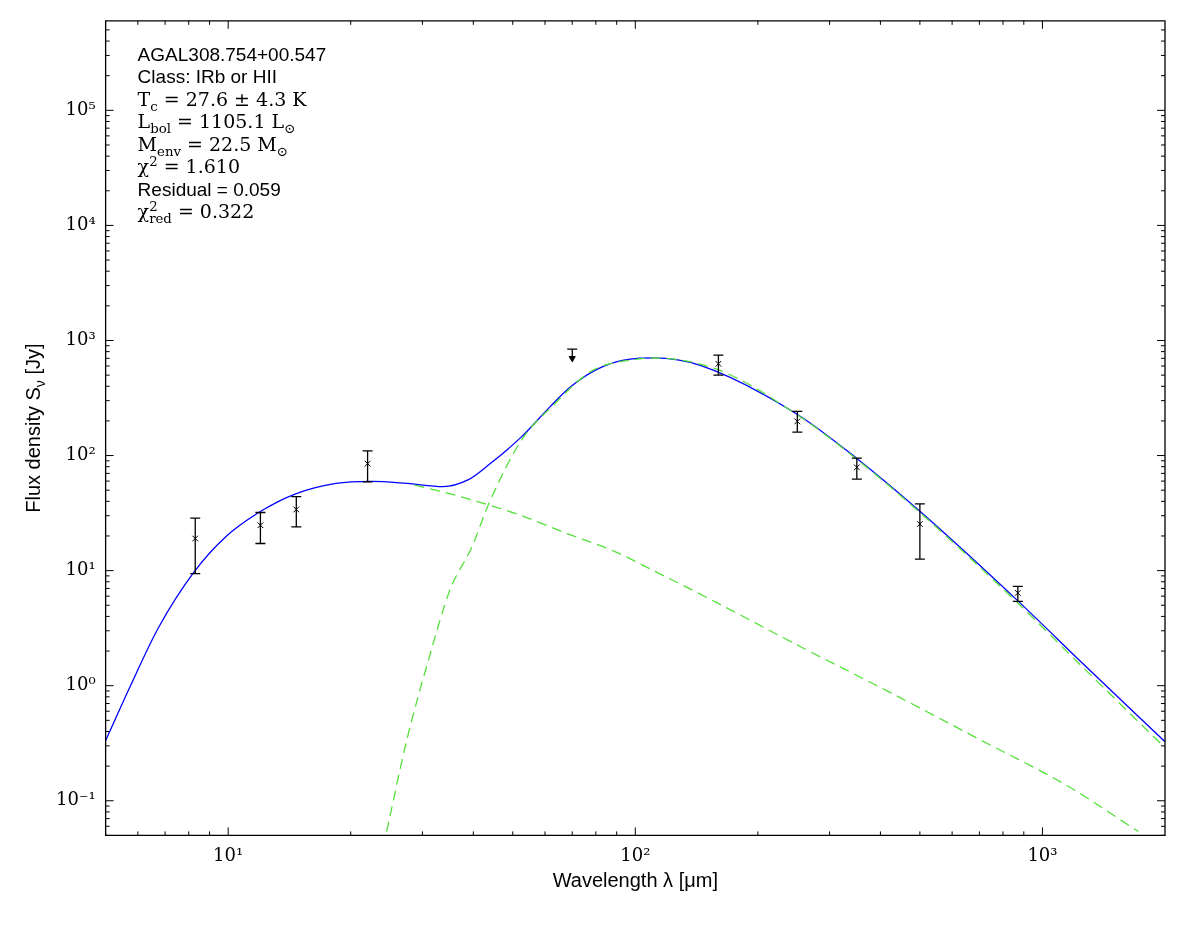  Describe the element at coordinates (80, 224) in the screenshot. I see `y-tick-label: 10⁴` at that location.